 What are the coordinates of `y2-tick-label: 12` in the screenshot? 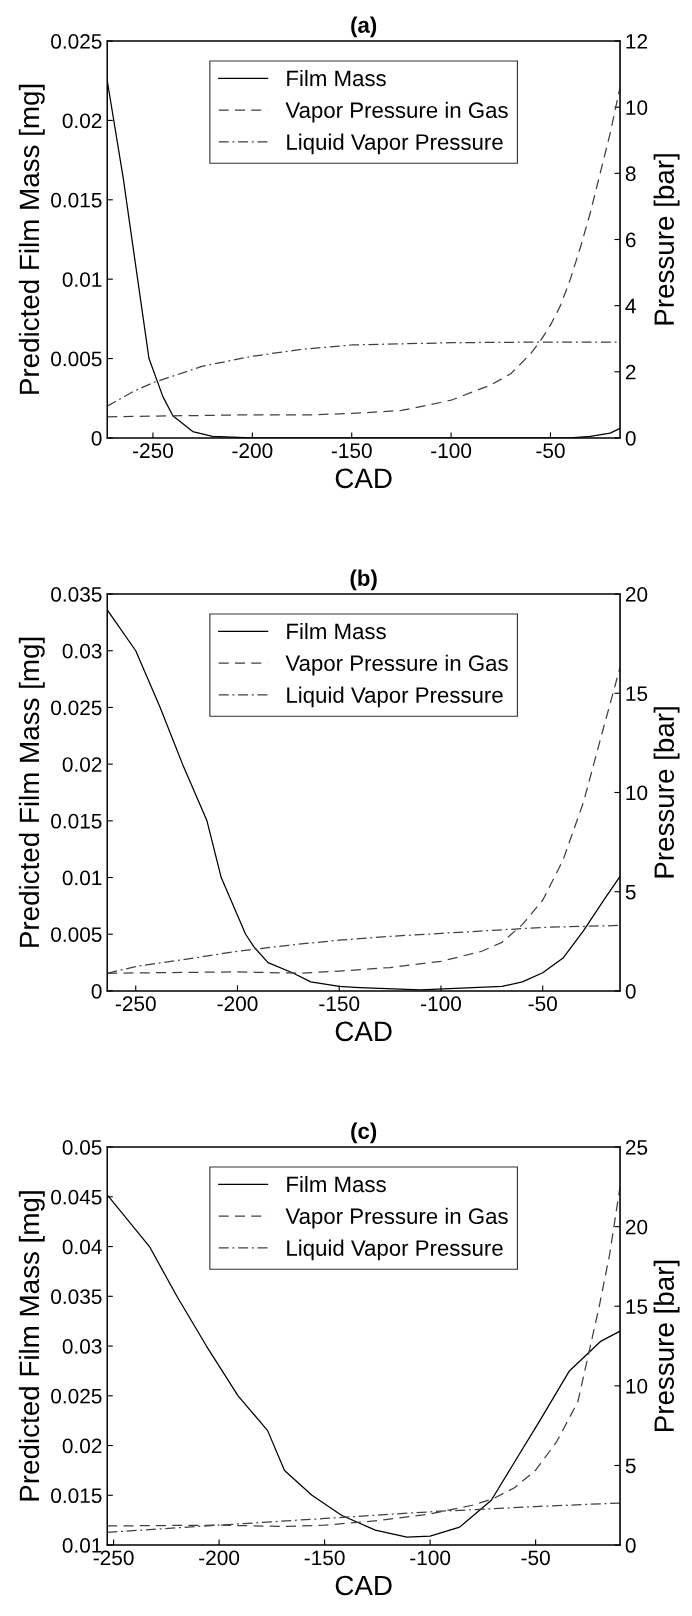 It's located at (637, 41).